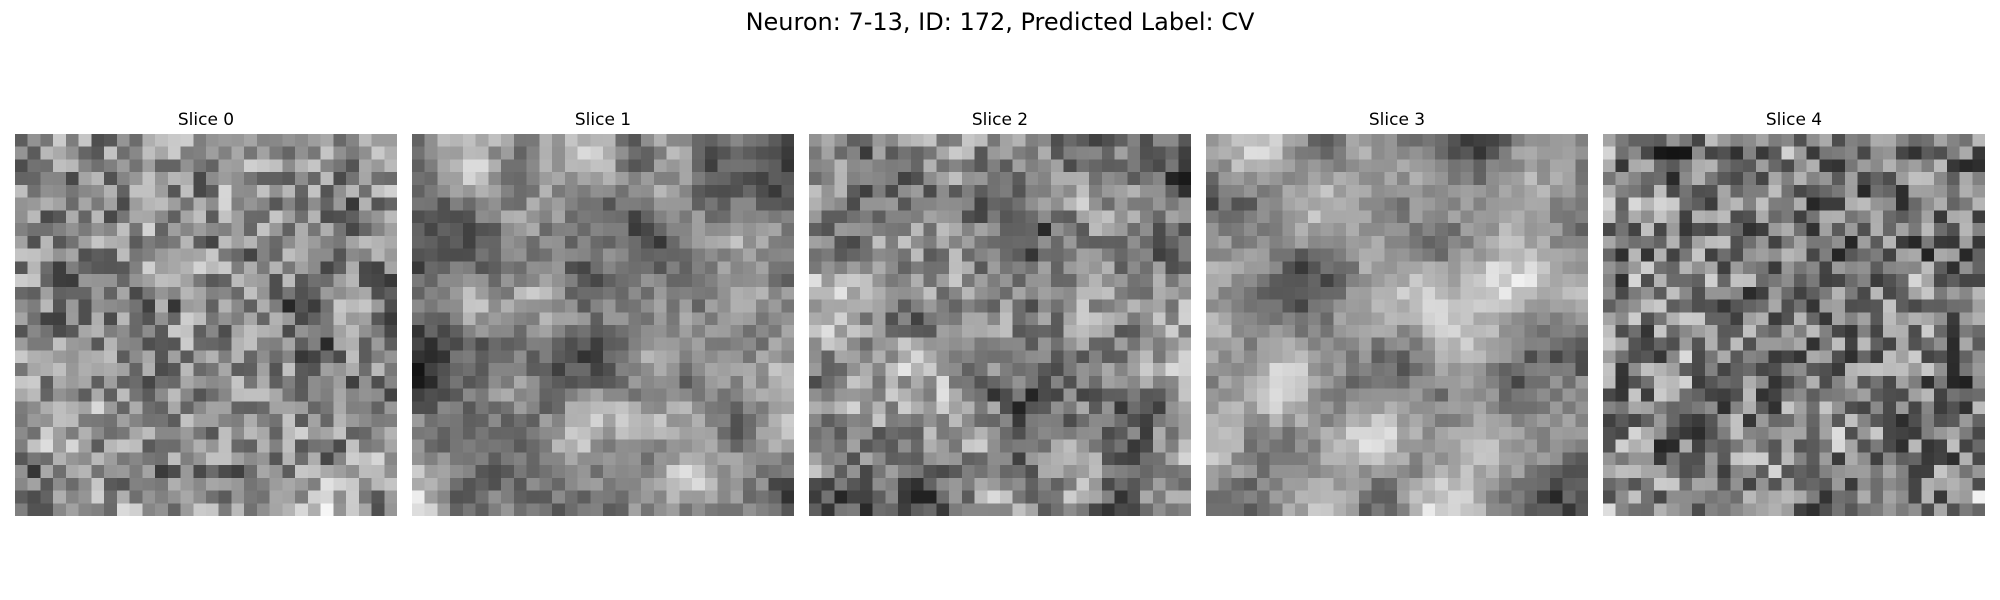 This screenshot has height=600, width=2000. Describe the element at coordinates (603, 120) in the screenshot. I see `slice-title-1: Slice 1` at that location.